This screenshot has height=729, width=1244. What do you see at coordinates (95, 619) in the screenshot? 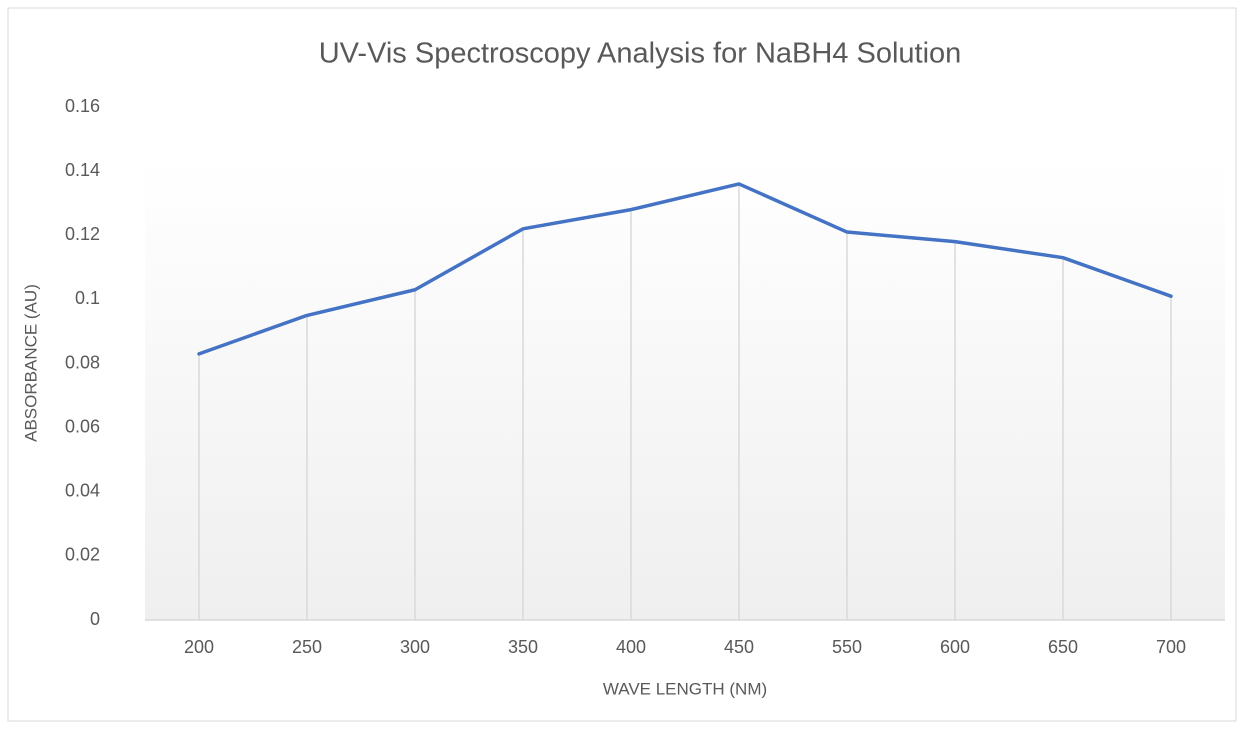
I see `y-tick-label: 0` at bounding box center [95, 619].